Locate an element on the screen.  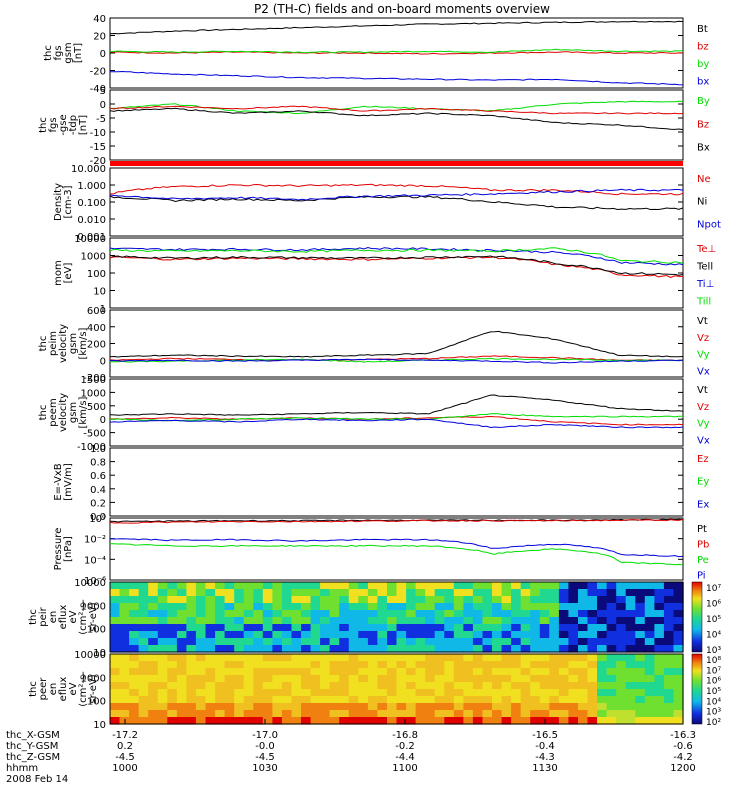
y-tick-label: 0 is located at coordinates (103, 420).